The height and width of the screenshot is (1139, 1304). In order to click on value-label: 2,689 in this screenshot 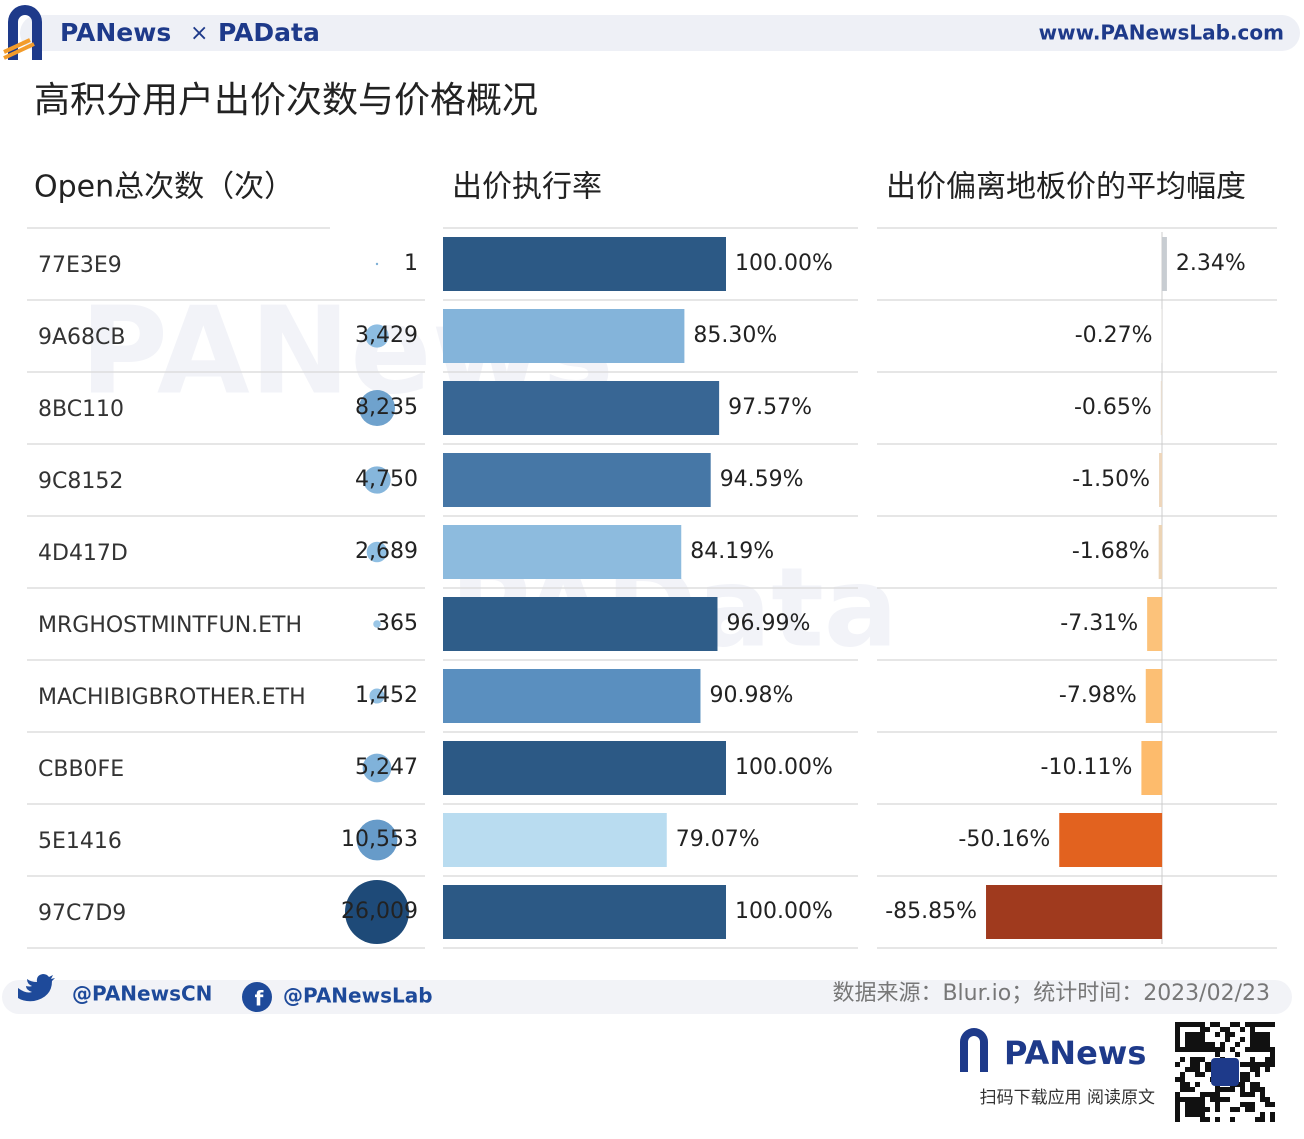, I will do `click(386, 551)`.